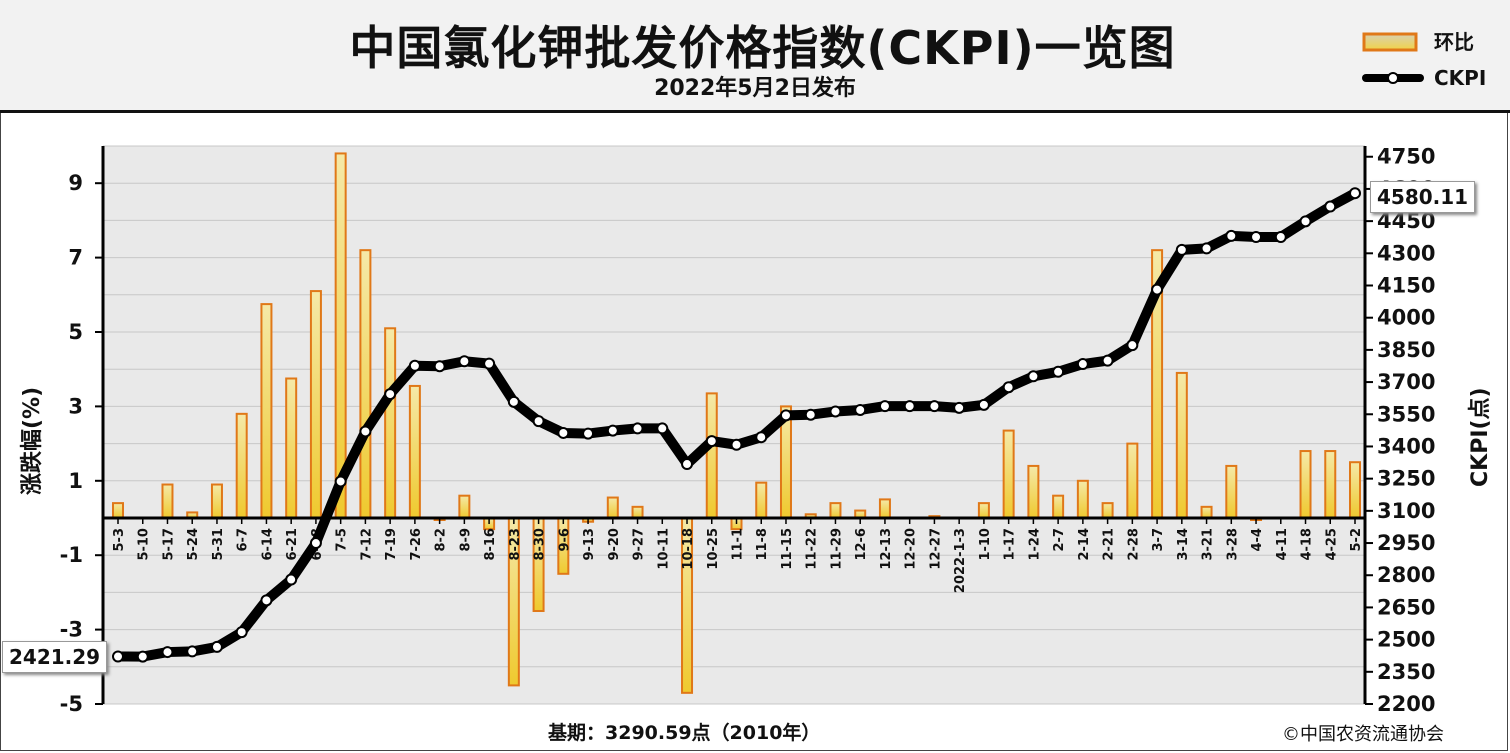 The image size is (1510, 753). I want to click on x-tick-label-5-2: 5-2, so click(1356, 540).